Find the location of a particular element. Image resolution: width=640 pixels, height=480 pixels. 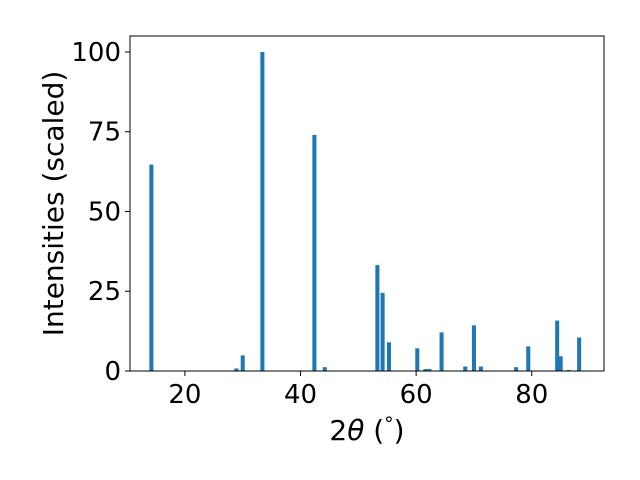

x-label-symbol: θ is located at coordinates (355, 430).